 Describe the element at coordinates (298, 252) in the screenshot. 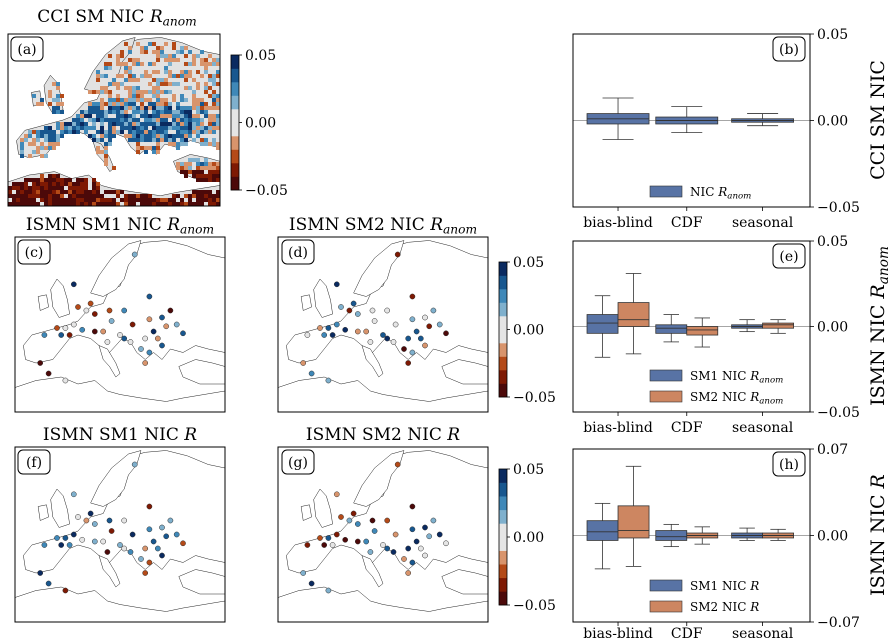

I see `map-d-tag-box` at that location.